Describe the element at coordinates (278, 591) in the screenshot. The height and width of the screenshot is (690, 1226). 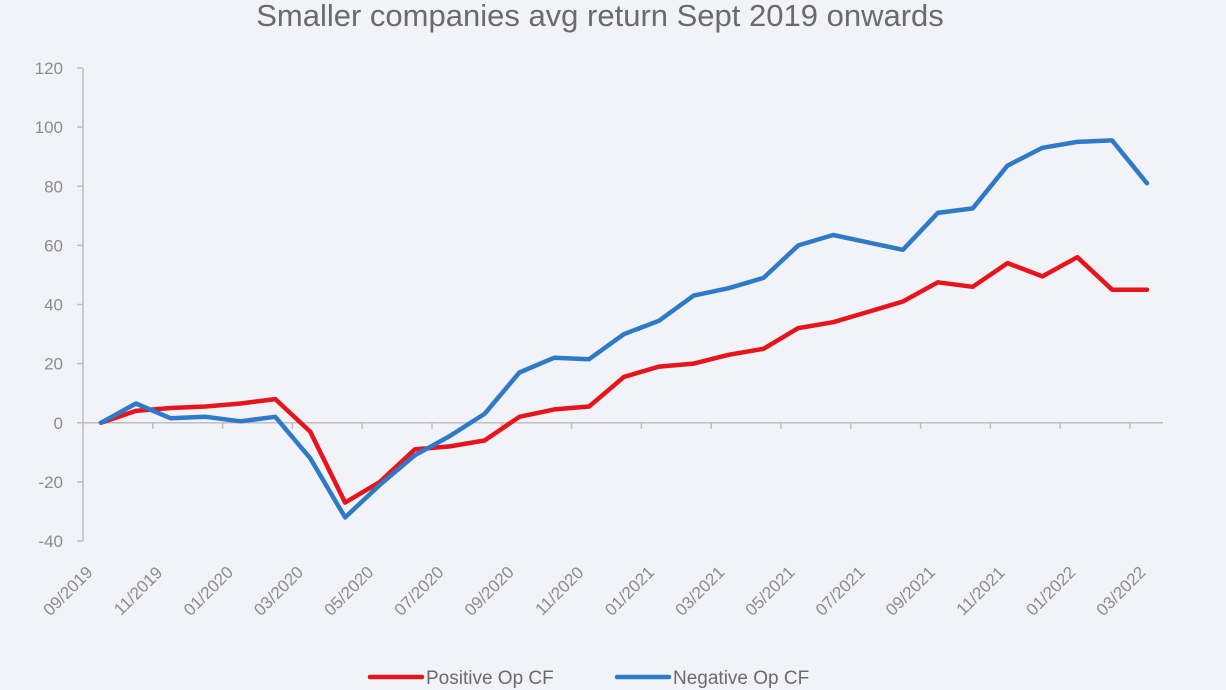
I see `x-tick-label: 03/2020` at that location.